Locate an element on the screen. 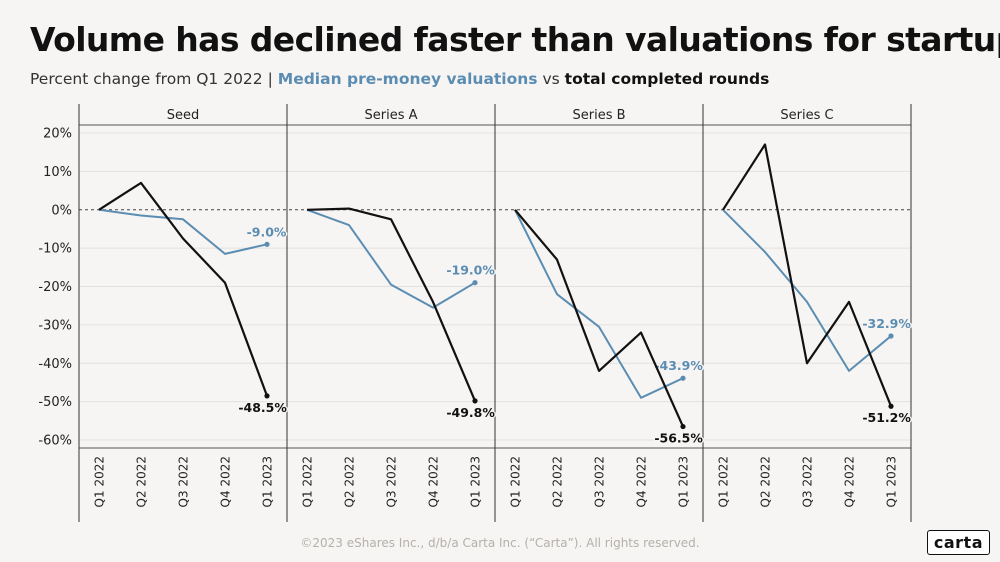 Image resolution: width=1000 pixels, height=562 pixels. y-tick-label: -30% is located at coordinates (55, 325).